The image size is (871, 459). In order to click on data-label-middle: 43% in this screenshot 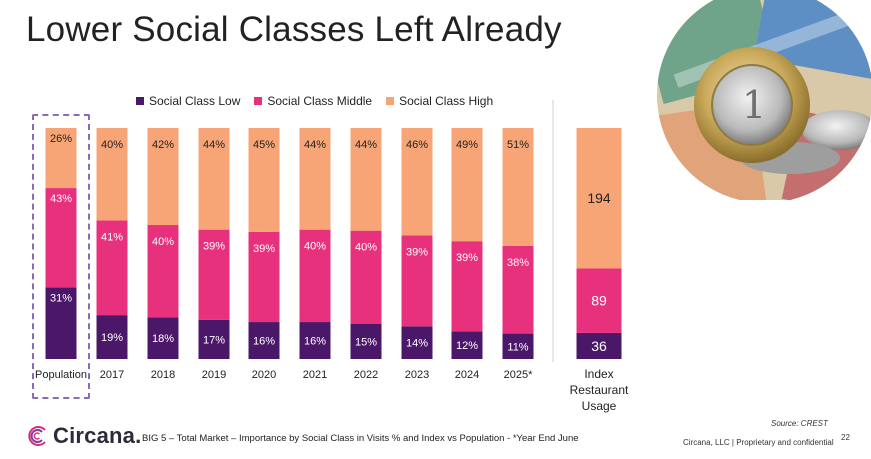, I will do `click(61, 199)`.